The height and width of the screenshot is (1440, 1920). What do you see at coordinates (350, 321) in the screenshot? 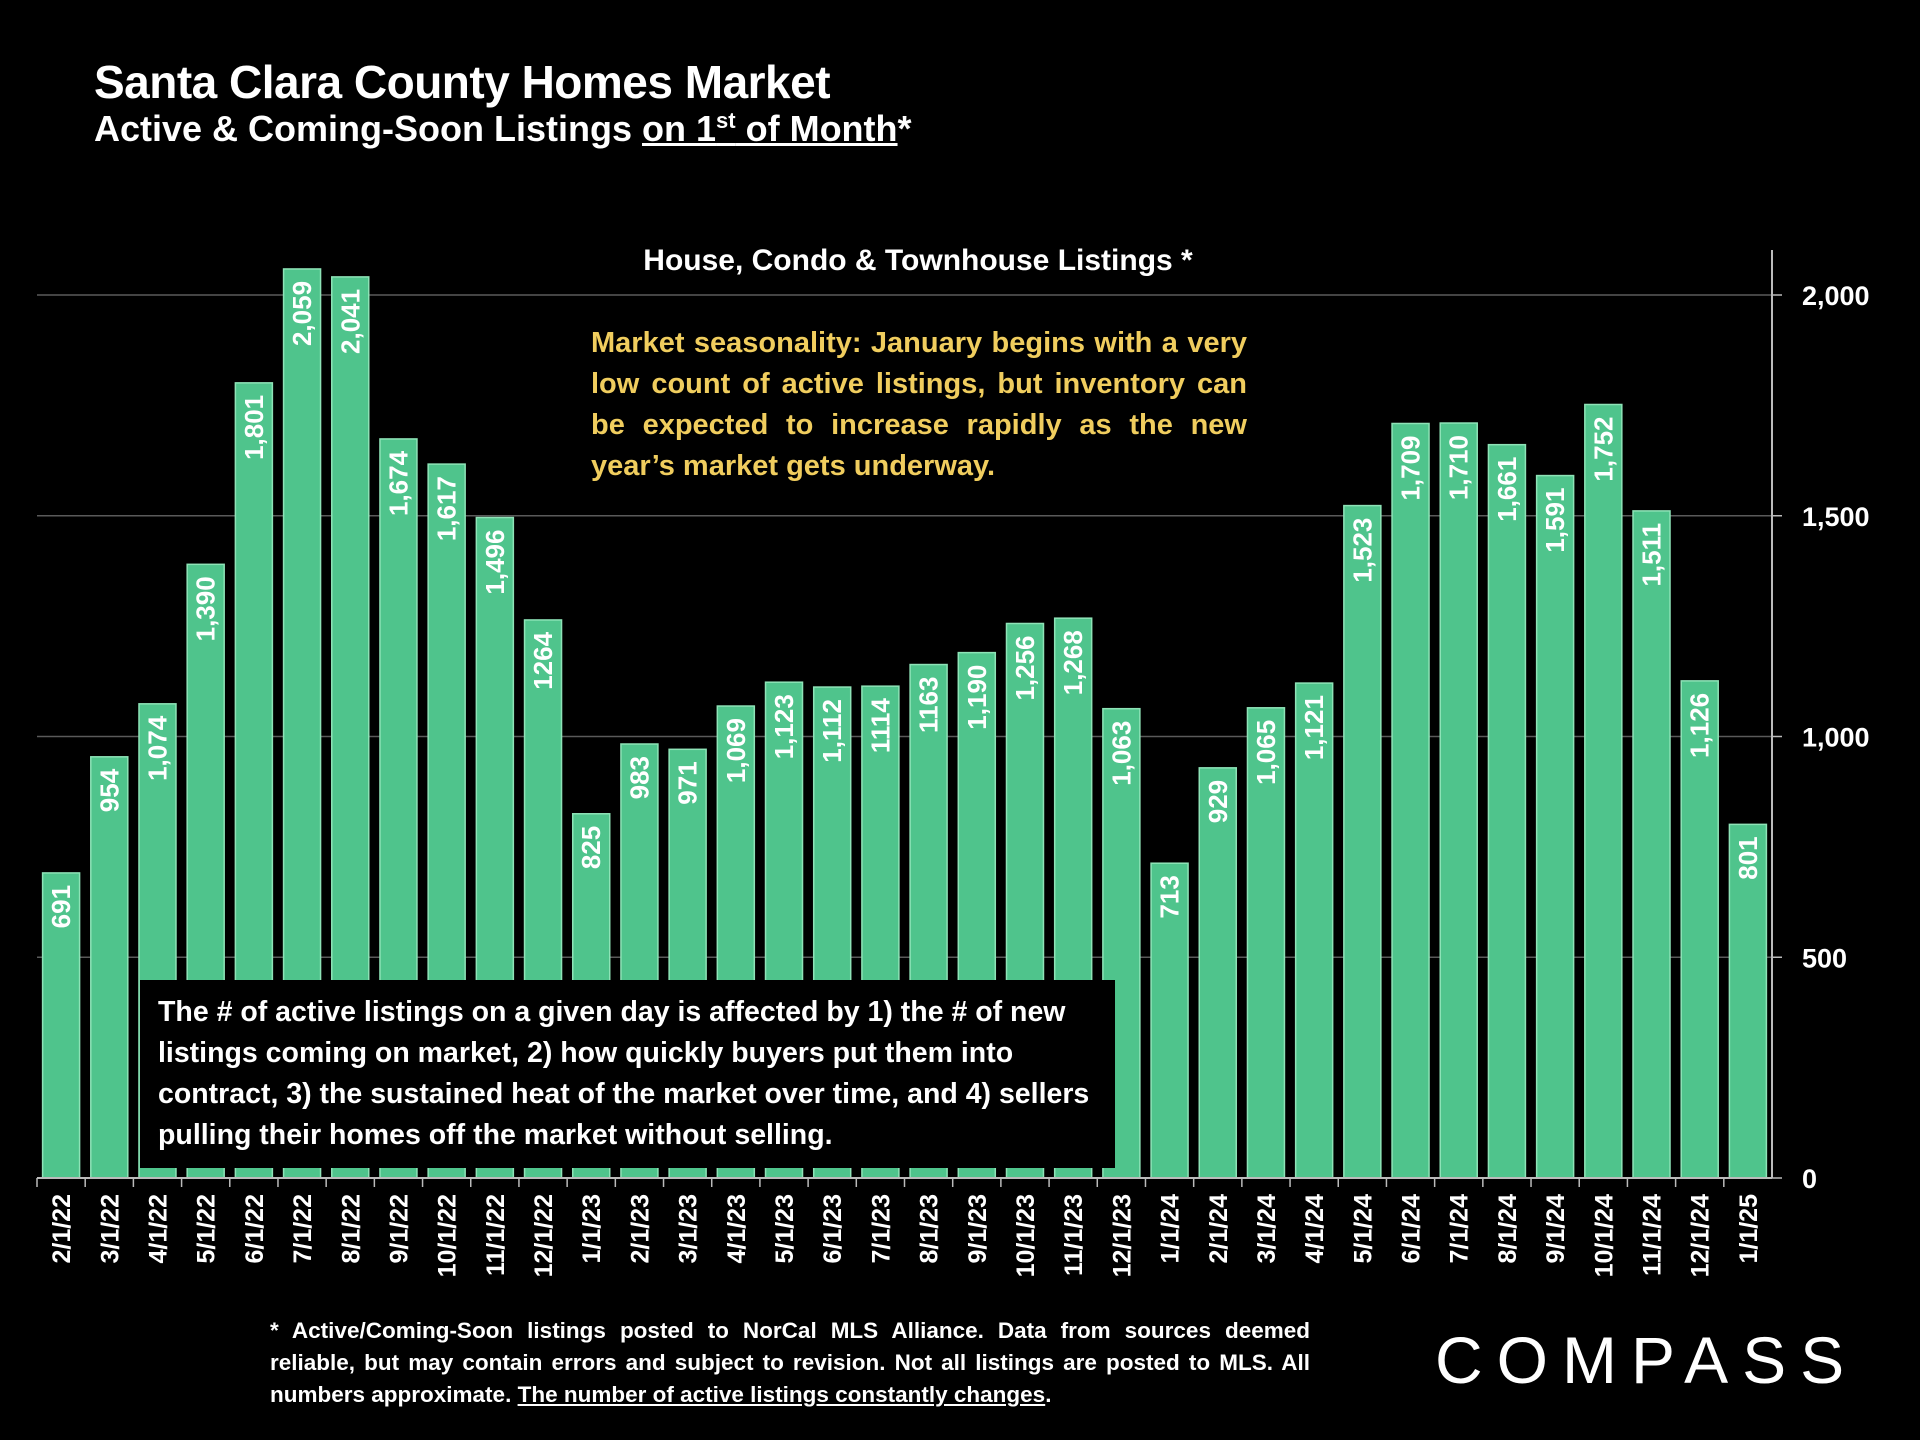
I see `bar-value-label: 2,041` at bounding box center [350, 321].